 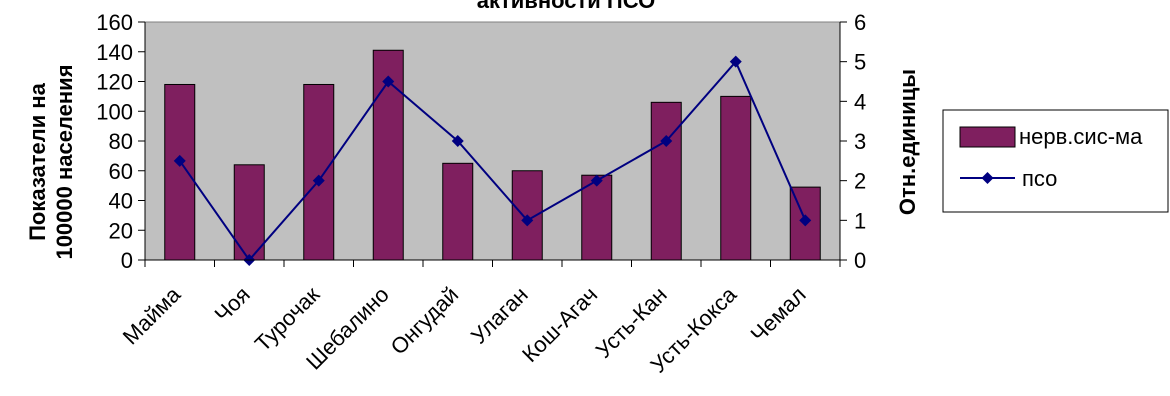 What do you see at coordinates (114, 52) in the screenshot?
I see `left-tick-label: 140` at bounding box center [114, 52].